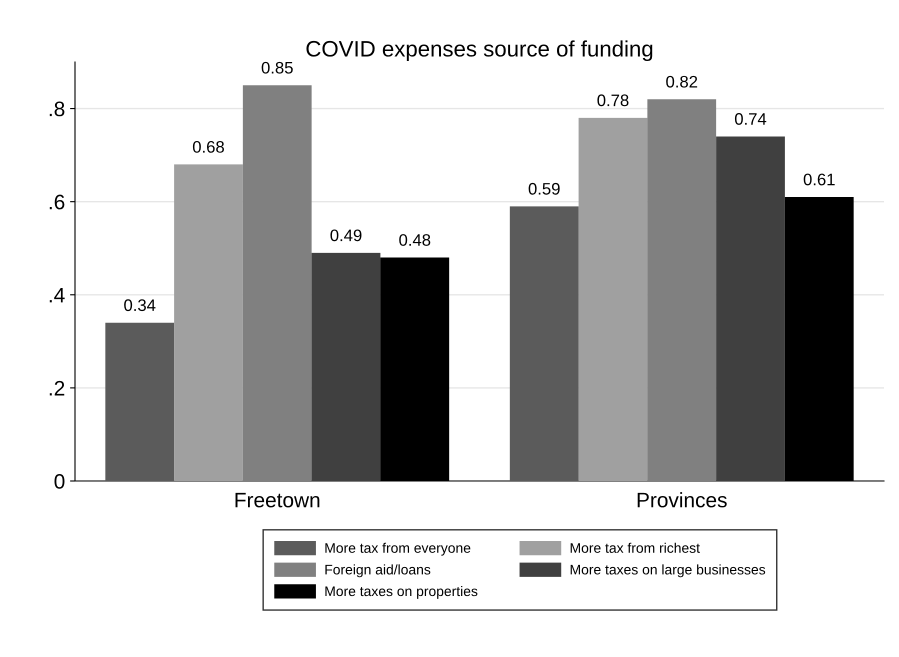 The image size is (899, 657). Describe the element at coordinates (278, 500) in the screenshot. I see `x-tick-label: Freetown` at that location.